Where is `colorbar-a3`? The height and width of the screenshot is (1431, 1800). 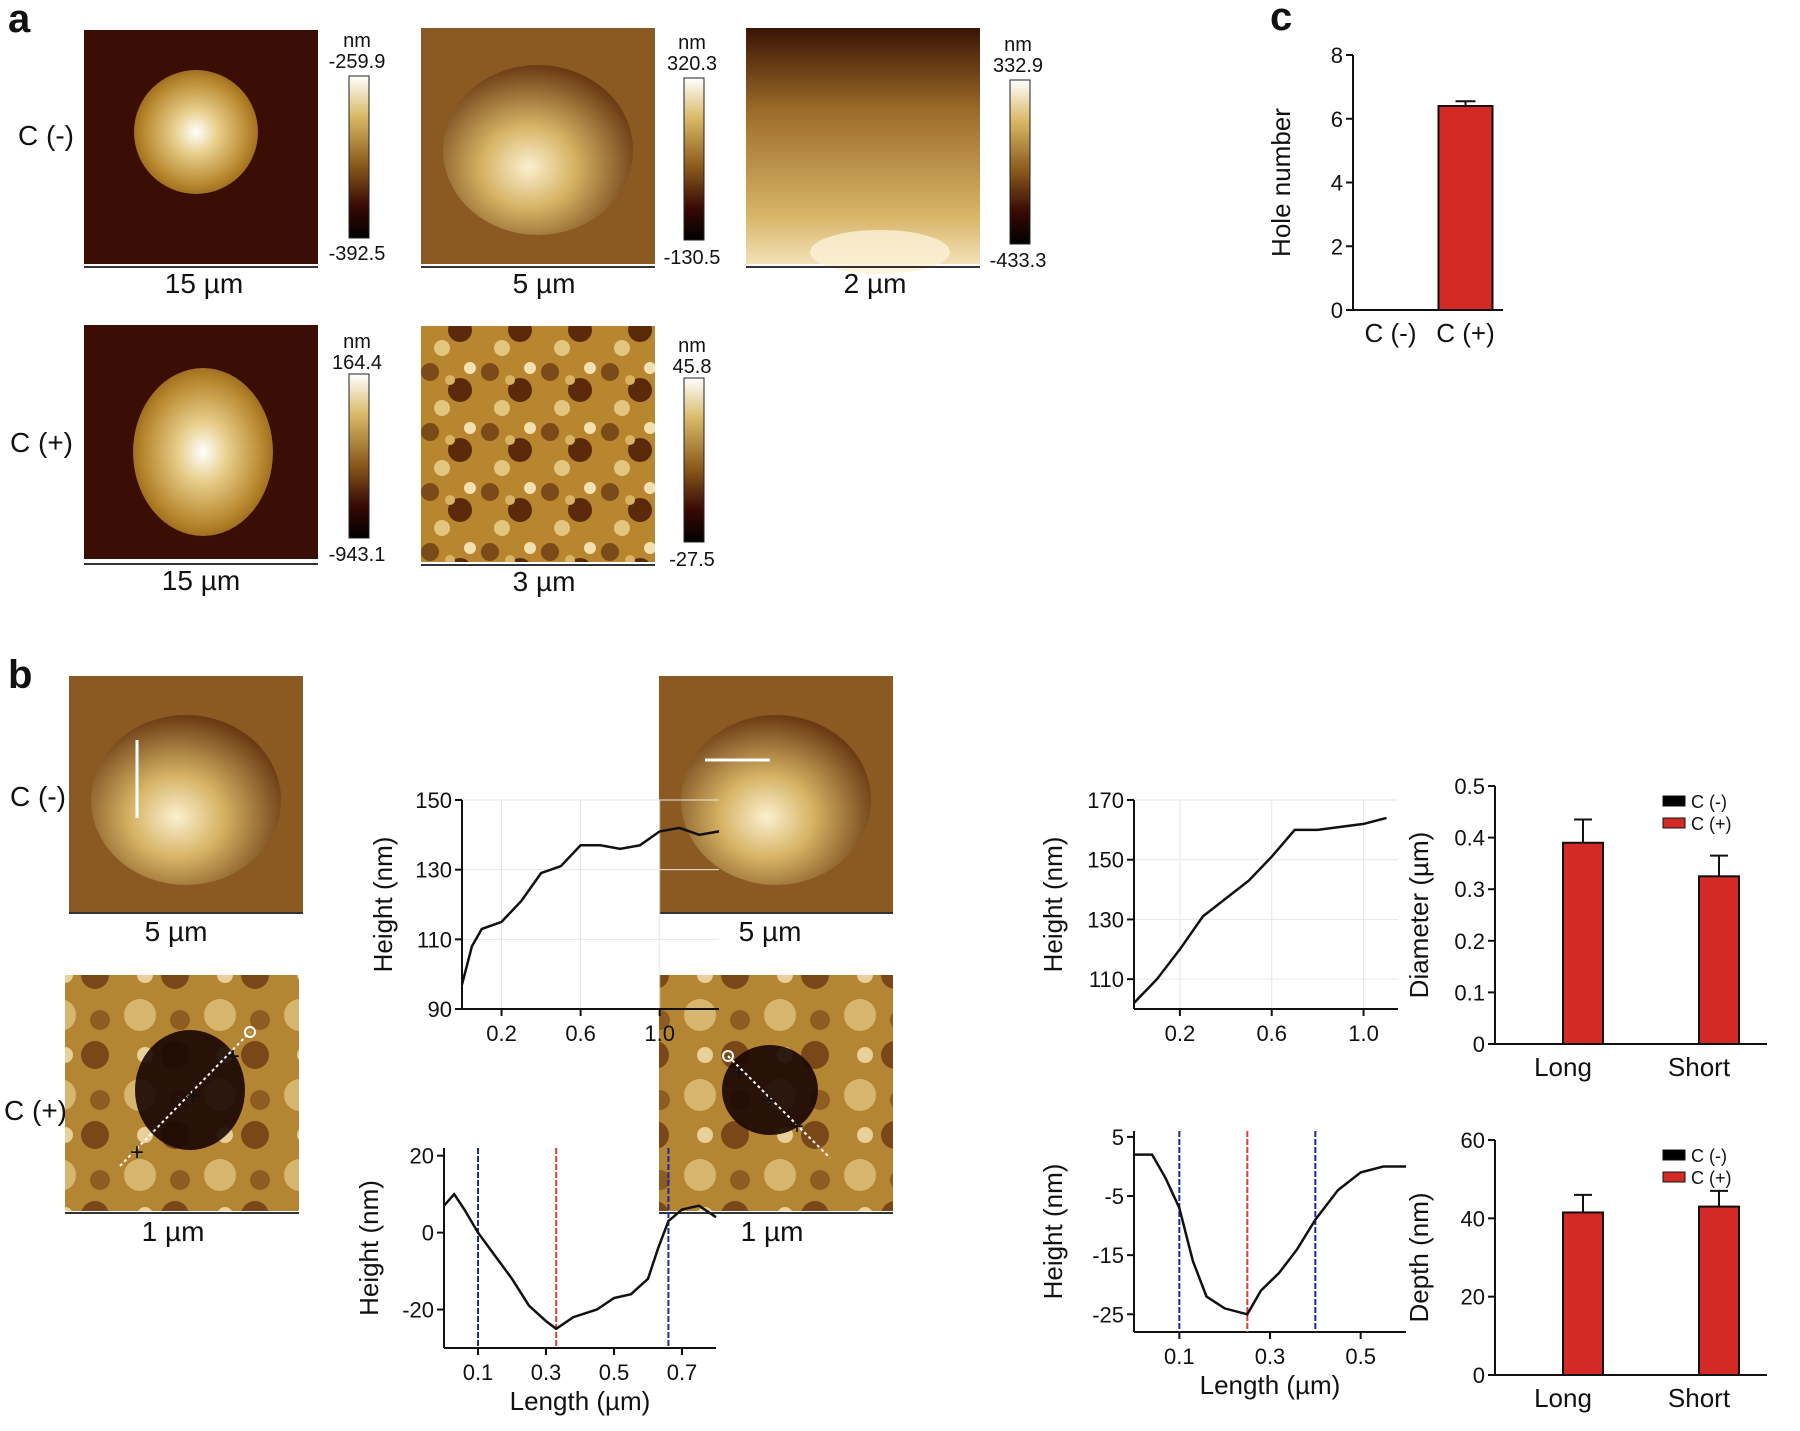 colorbar-a3 is located at coordinates (1020, 162).